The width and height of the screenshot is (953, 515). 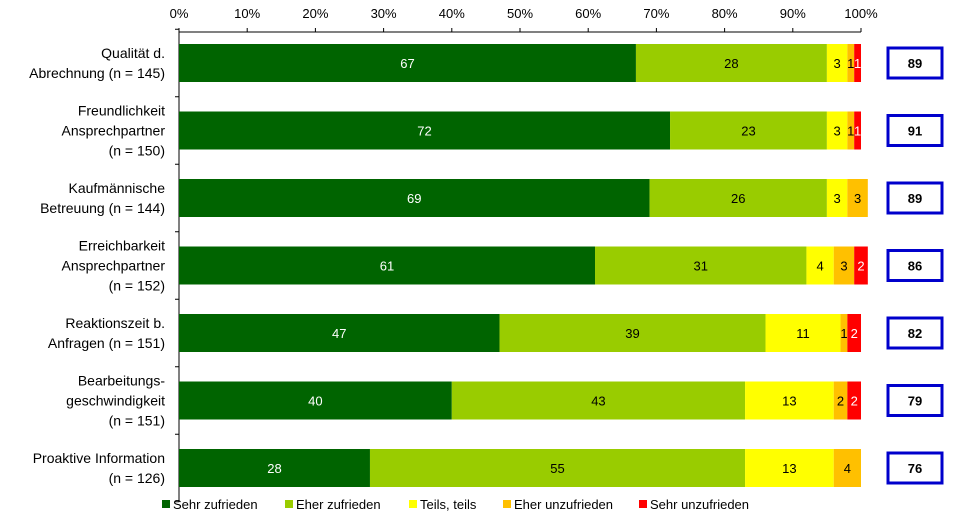 I want to click on bar-value-label: 61, so click(x=387, y=266).